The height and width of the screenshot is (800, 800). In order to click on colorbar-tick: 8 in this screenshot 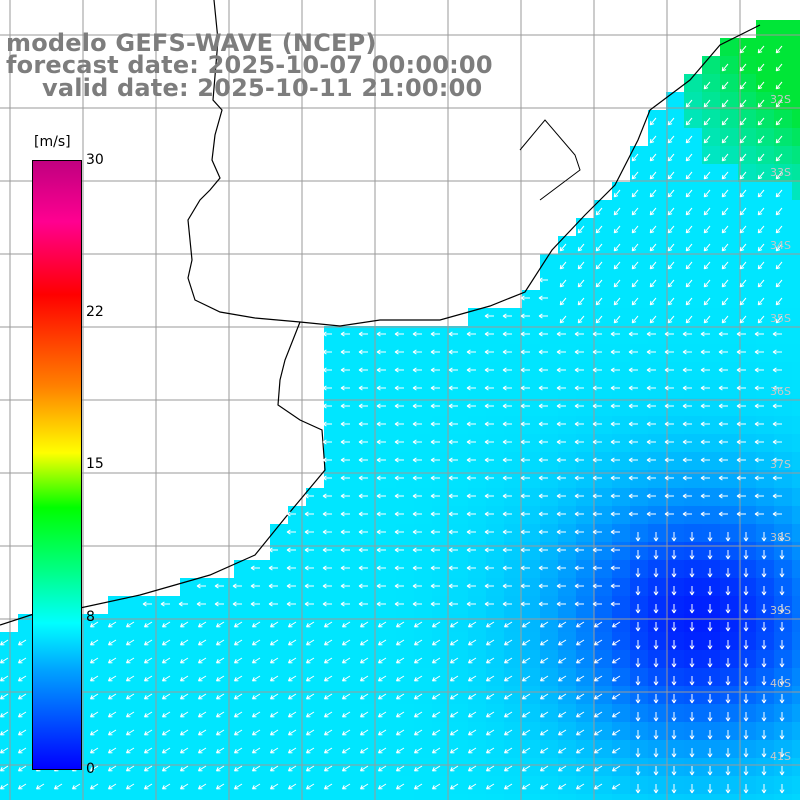, I will do `click(90, 617)`.